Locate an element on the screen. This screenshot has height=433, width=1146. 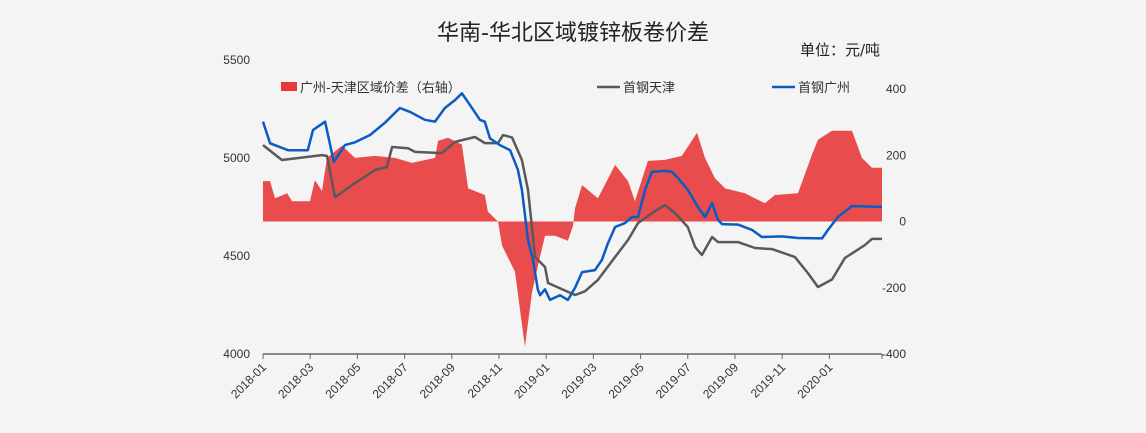
y-right-tick-label: 0 is located at coordinates (902, 222).